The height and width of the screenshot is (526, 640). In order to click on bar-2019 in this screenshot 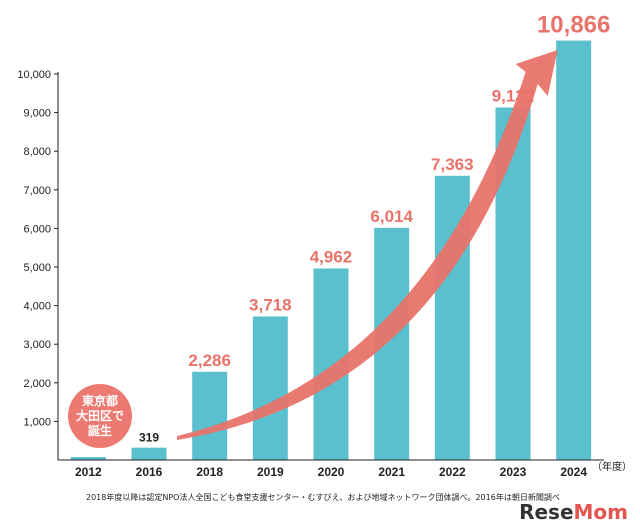, I will do `click(270, 388)`.